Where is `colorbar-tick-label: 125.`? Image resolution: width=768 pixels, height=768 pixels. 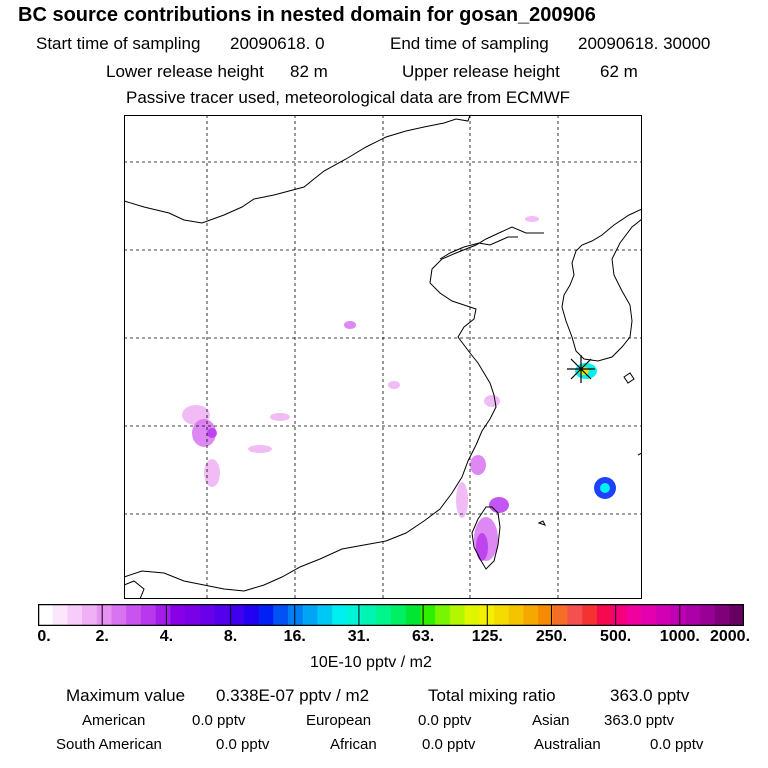 colorbar-tick-label: 125. is located at coordinates (487, 636).